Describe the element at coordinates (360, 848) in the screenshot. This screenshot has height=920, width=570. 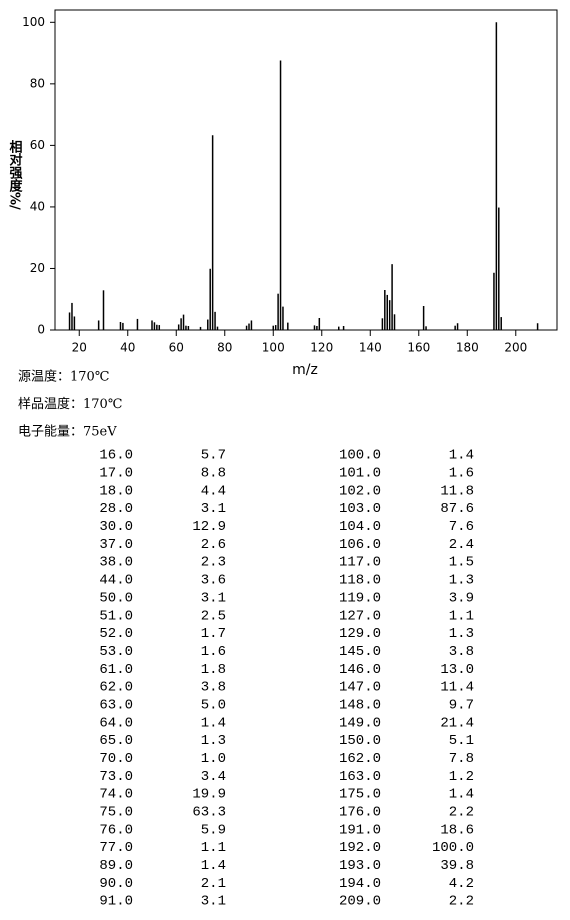
I see `table-cell: 192.0` at that location.